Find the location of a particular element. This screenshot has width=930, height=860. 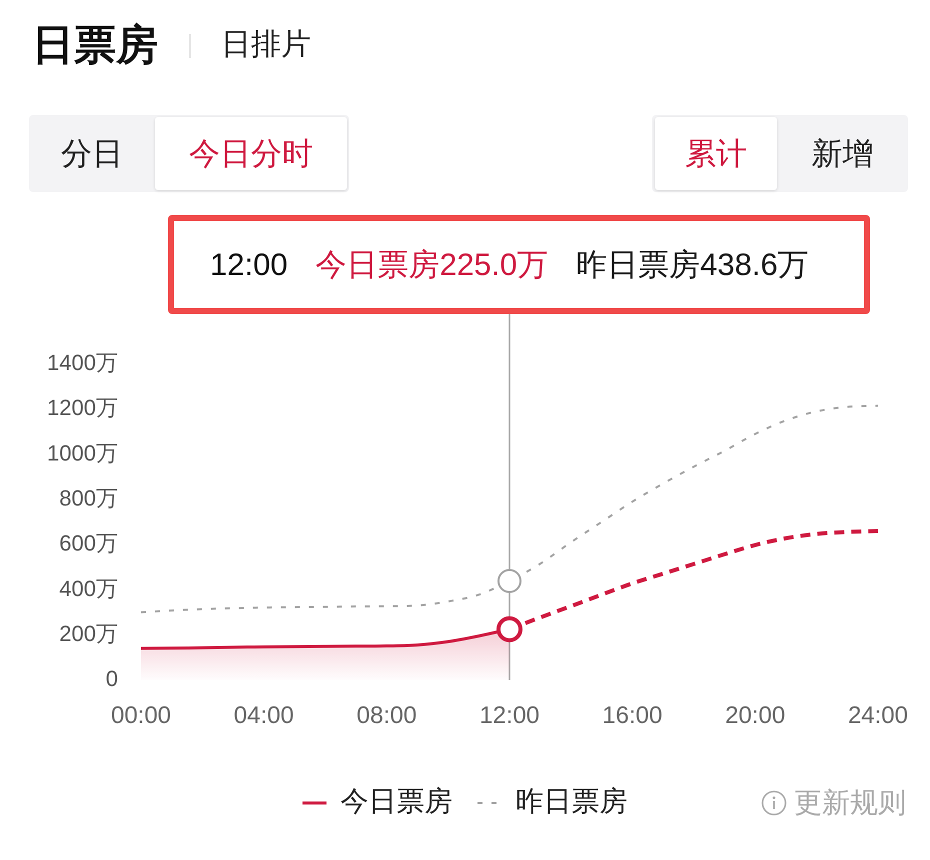

text: 12:00 is located at coordinates (249, 265).